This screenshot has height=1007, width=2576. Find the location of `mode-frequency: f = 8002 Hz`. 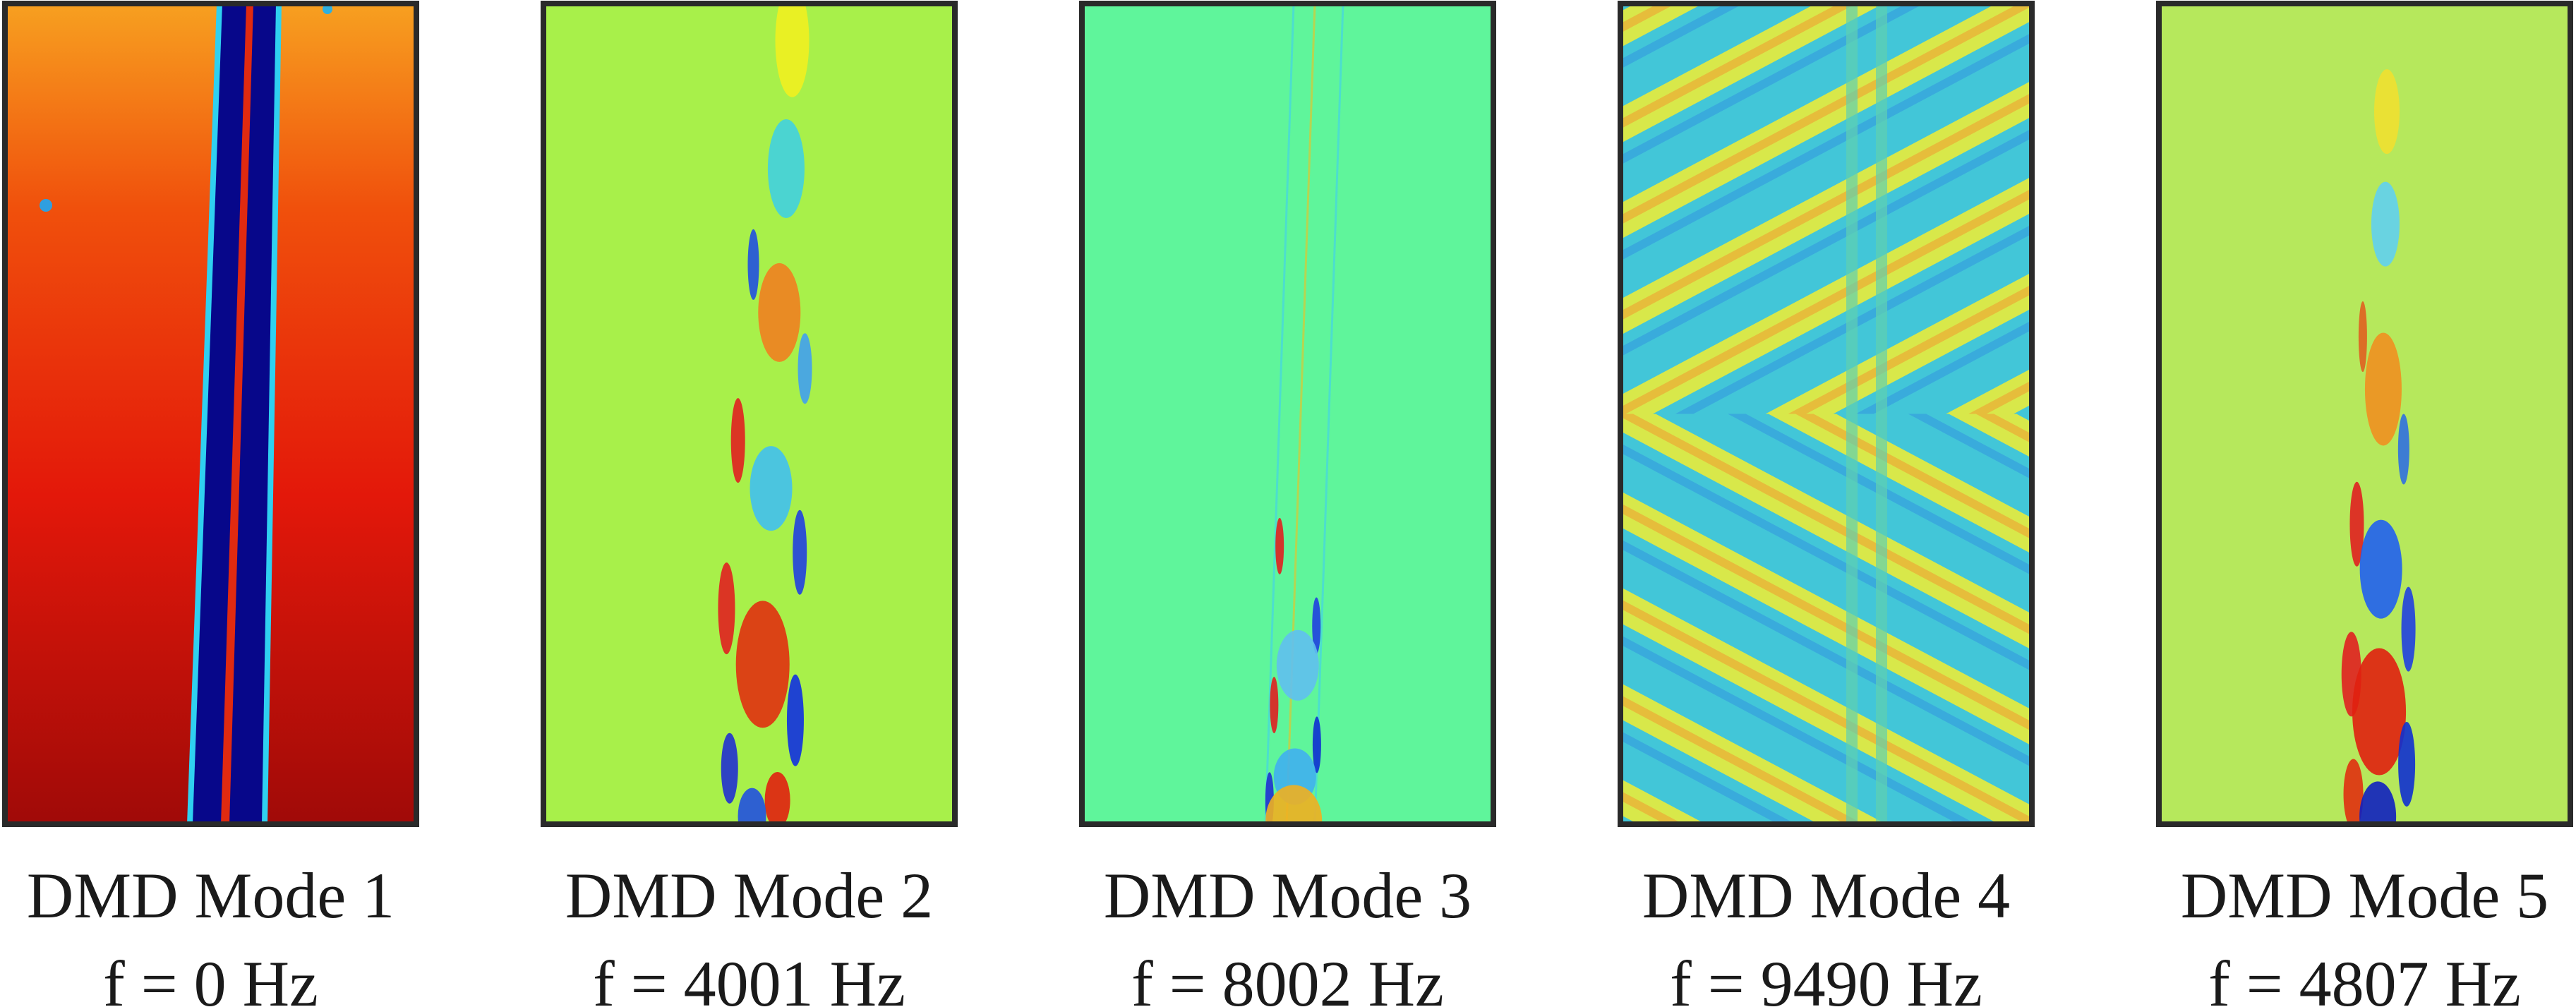

mode-frequency: f = 8002 Hz is located at coordinates (1287, 978).